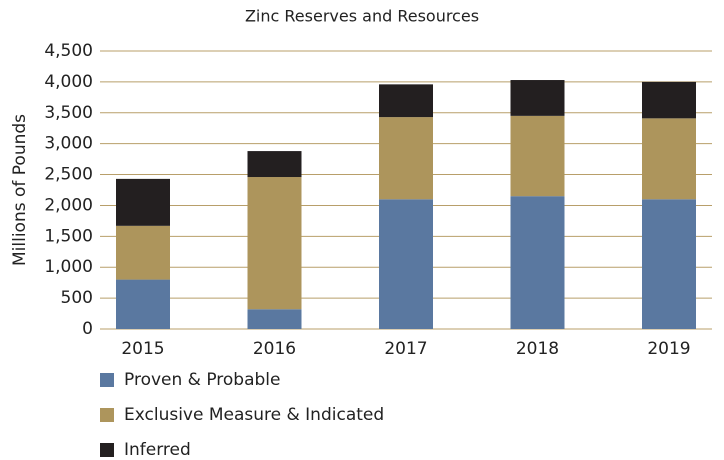  I want to click on legend-label: Inferred, so click(157, 450).